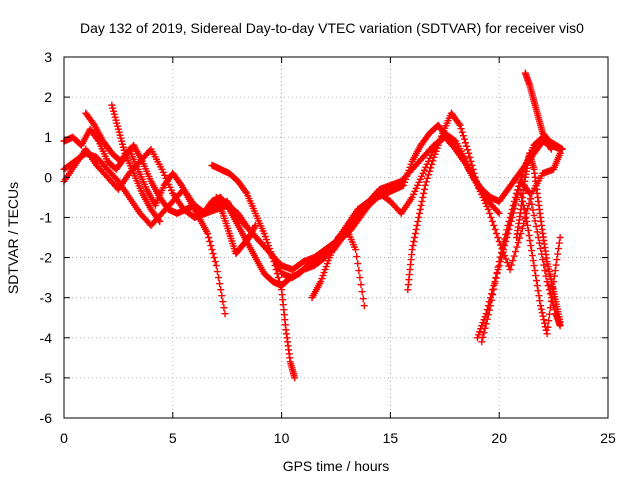 This screenshot has width=640, height=480. Describe the element at coordinates (608, 438) in the screenshot. I see `x-tick-label: 25` at that location.